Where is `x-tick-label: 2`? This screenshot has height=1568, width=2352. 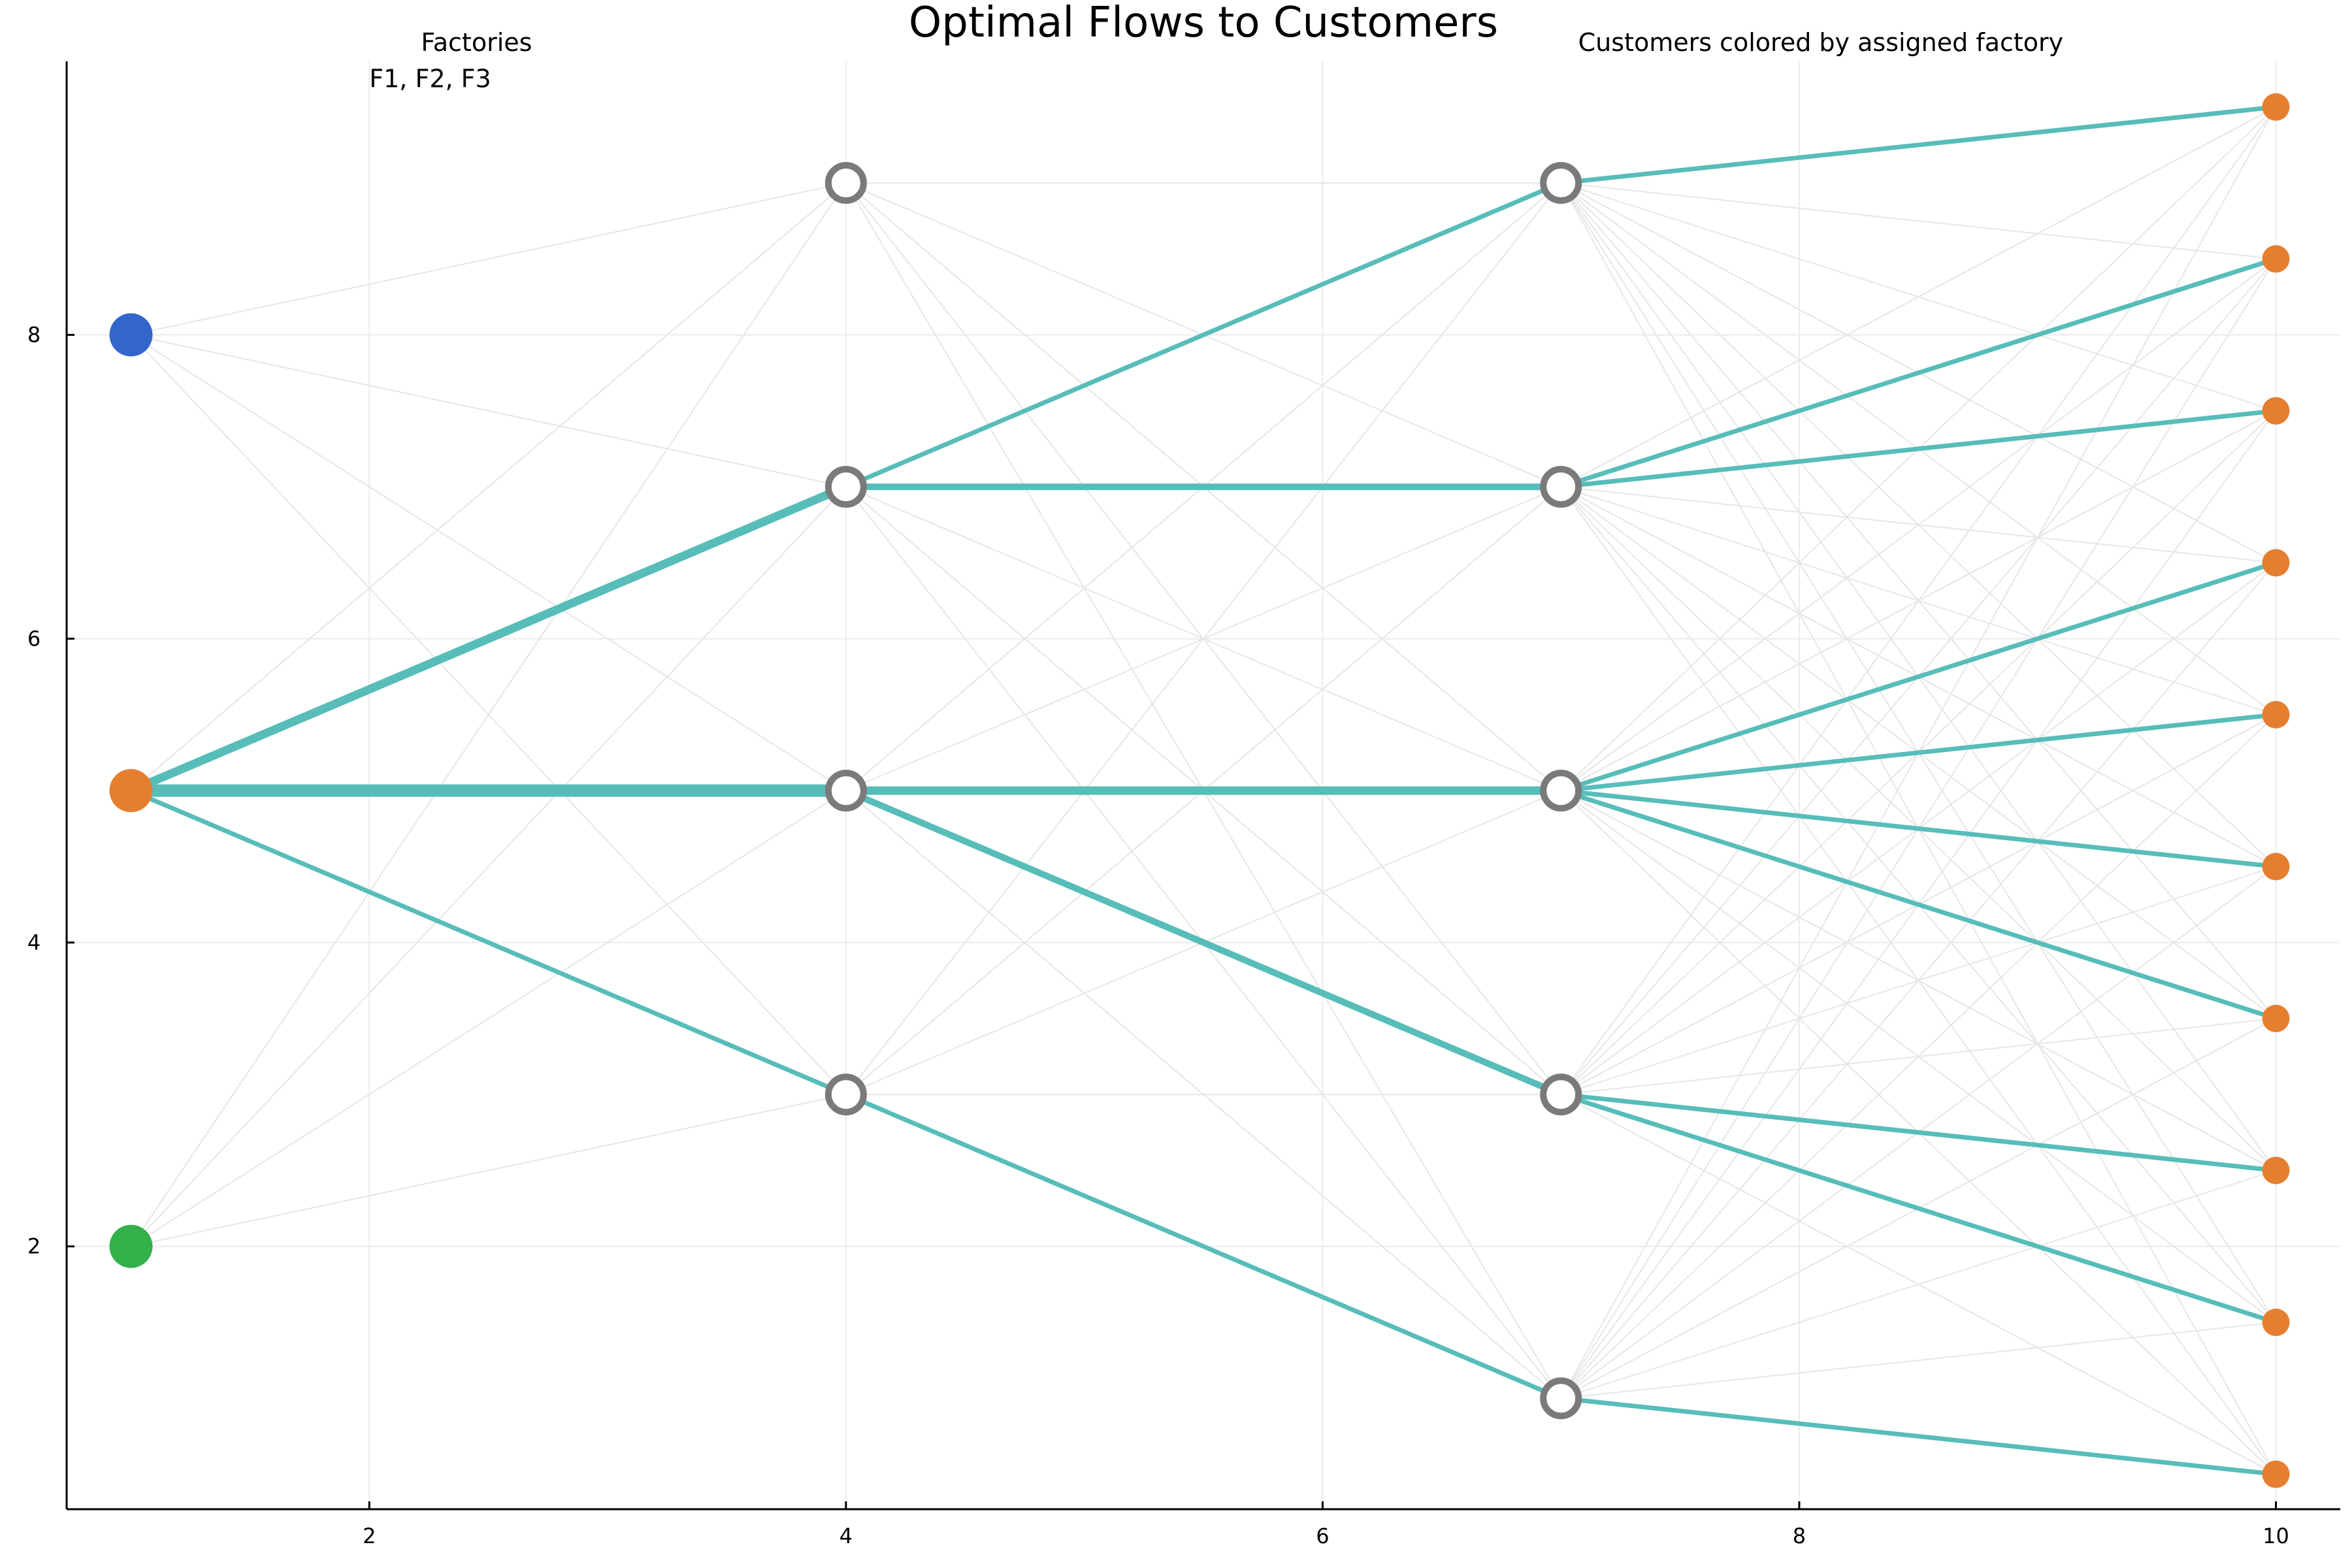
x-tick-label: 2 is located at coordinates (369, 1536).